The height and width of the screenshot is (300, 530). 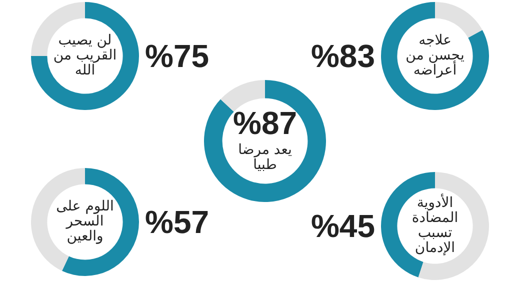 What do you see at coordinates (85, 55) in the screenshot?
I see `text: لن يصيب القريب من الله` at bounding box center [85, 55].